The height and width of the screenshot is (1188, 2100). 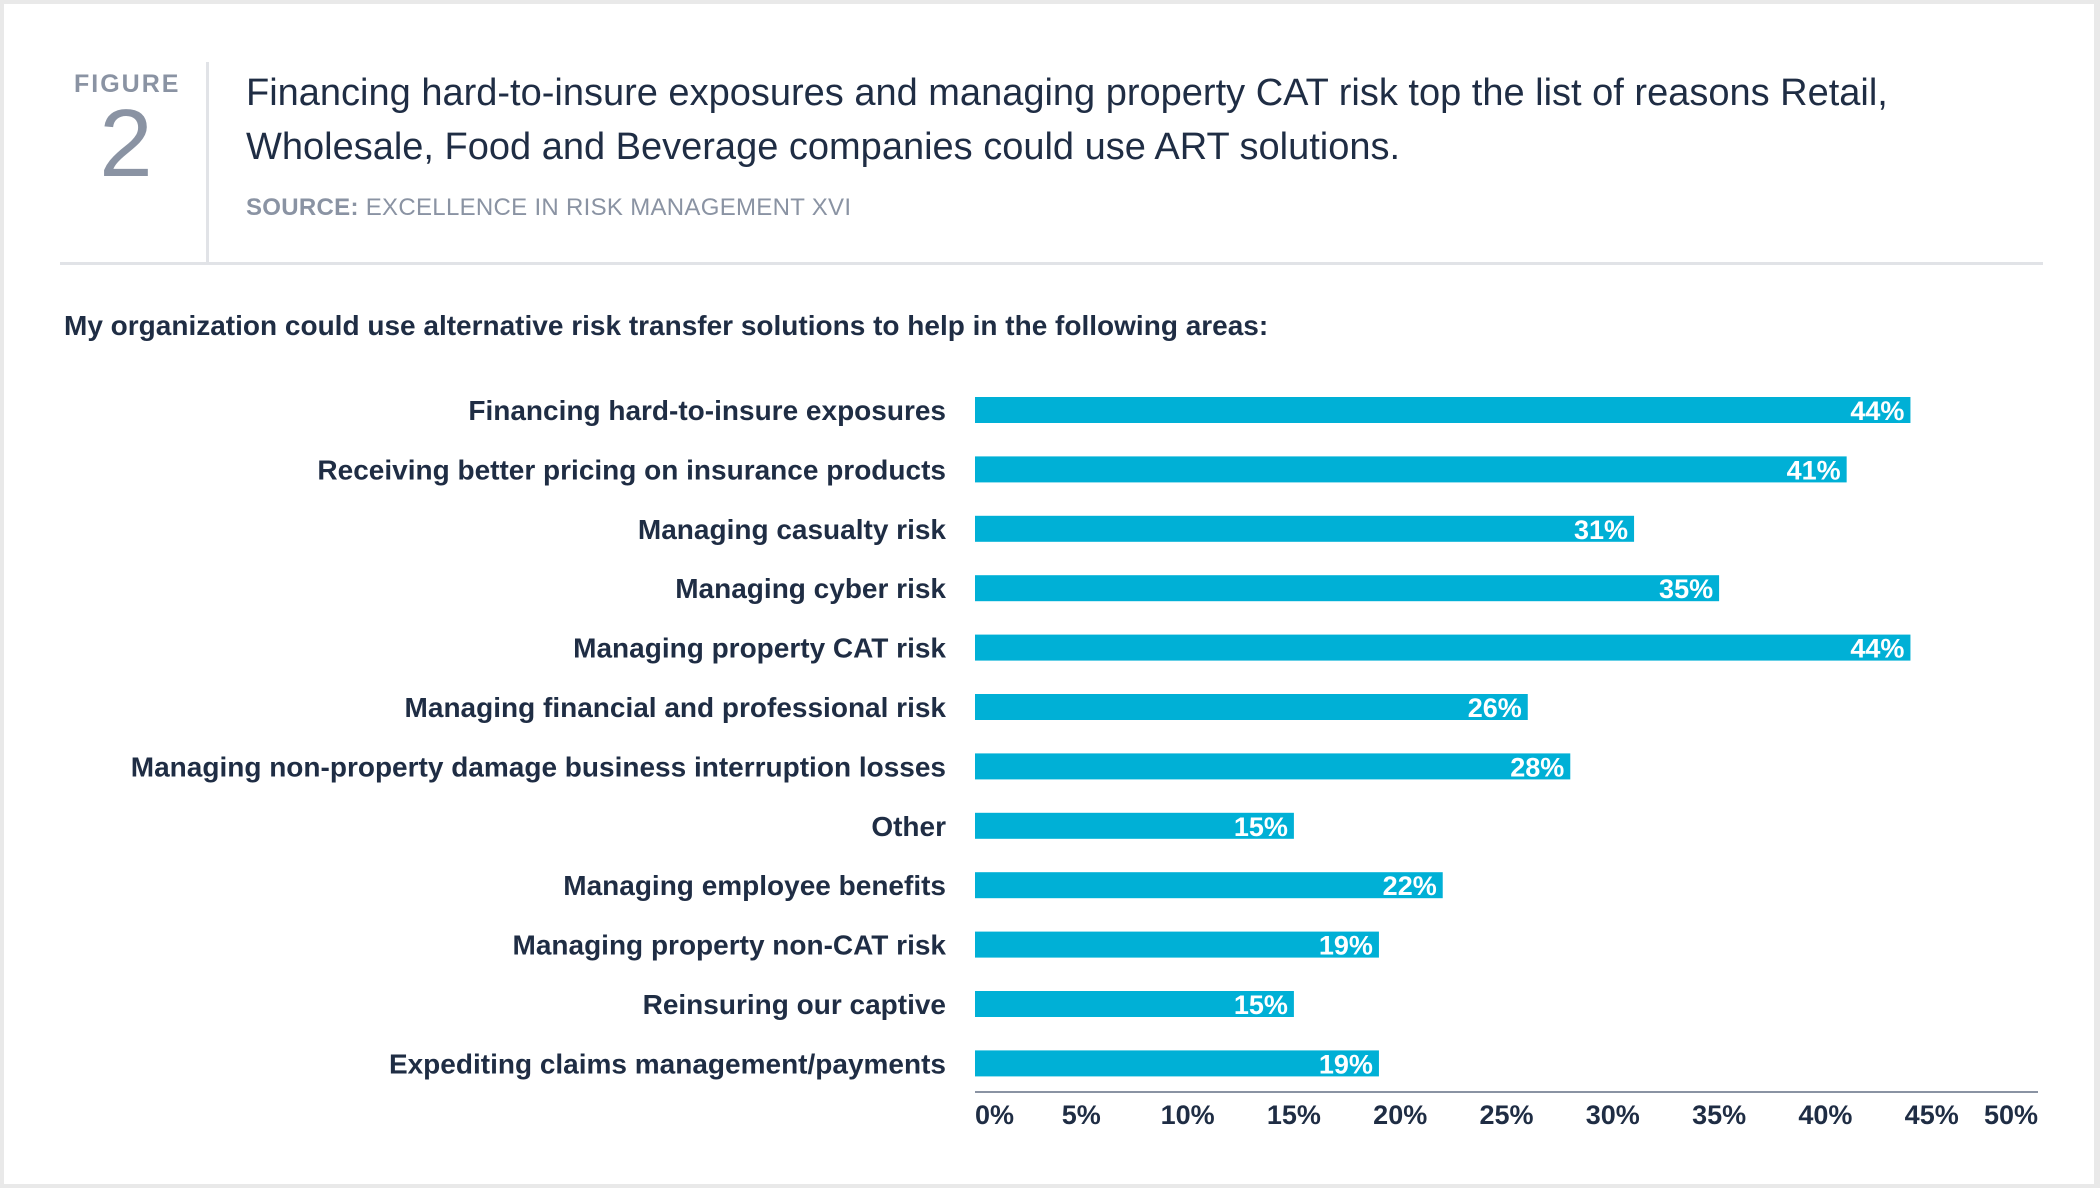 I want to click on horizontal-divider, so click(x=1051, y=263).